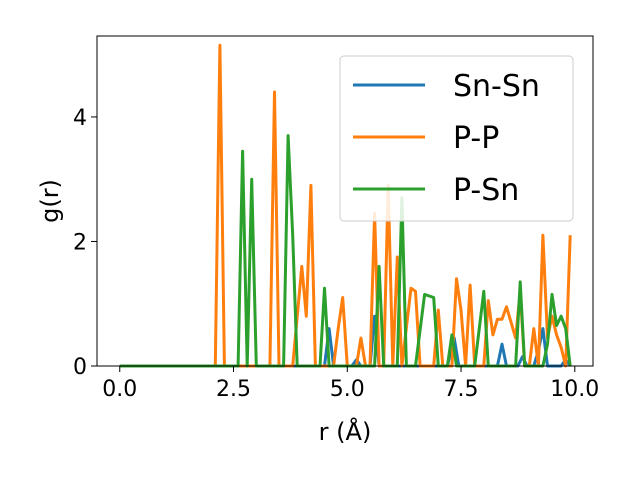  I want to click on legend-label-p-sn: P-Sn, so click(486, 190).